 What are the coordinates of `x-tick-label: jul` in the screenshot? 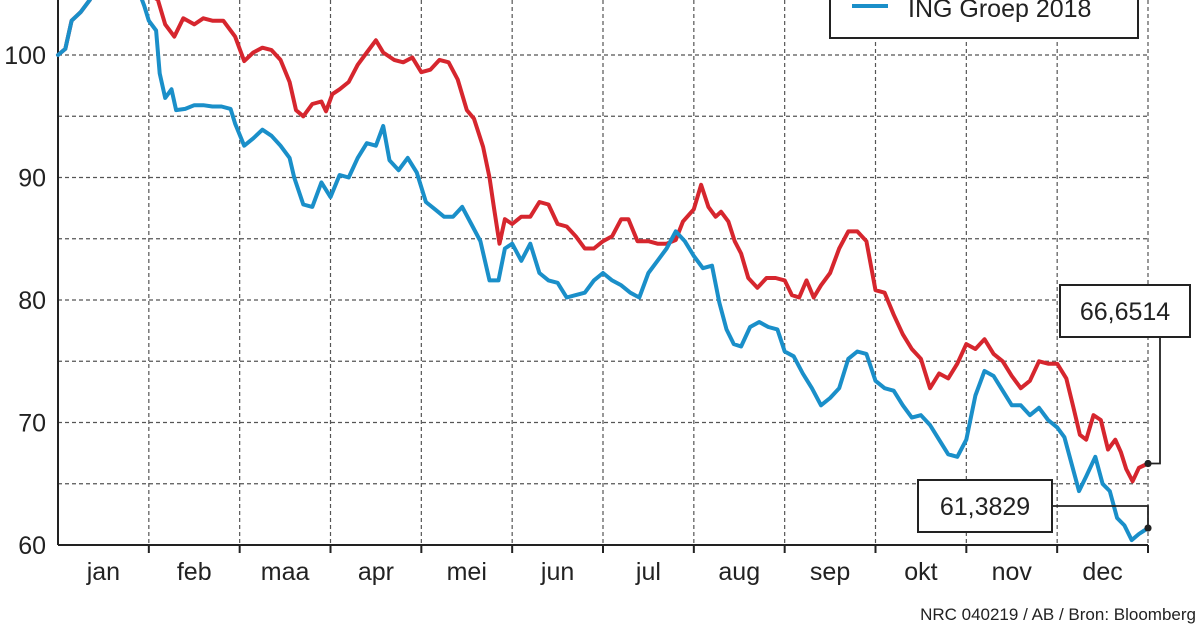 It's located at (648, 572).